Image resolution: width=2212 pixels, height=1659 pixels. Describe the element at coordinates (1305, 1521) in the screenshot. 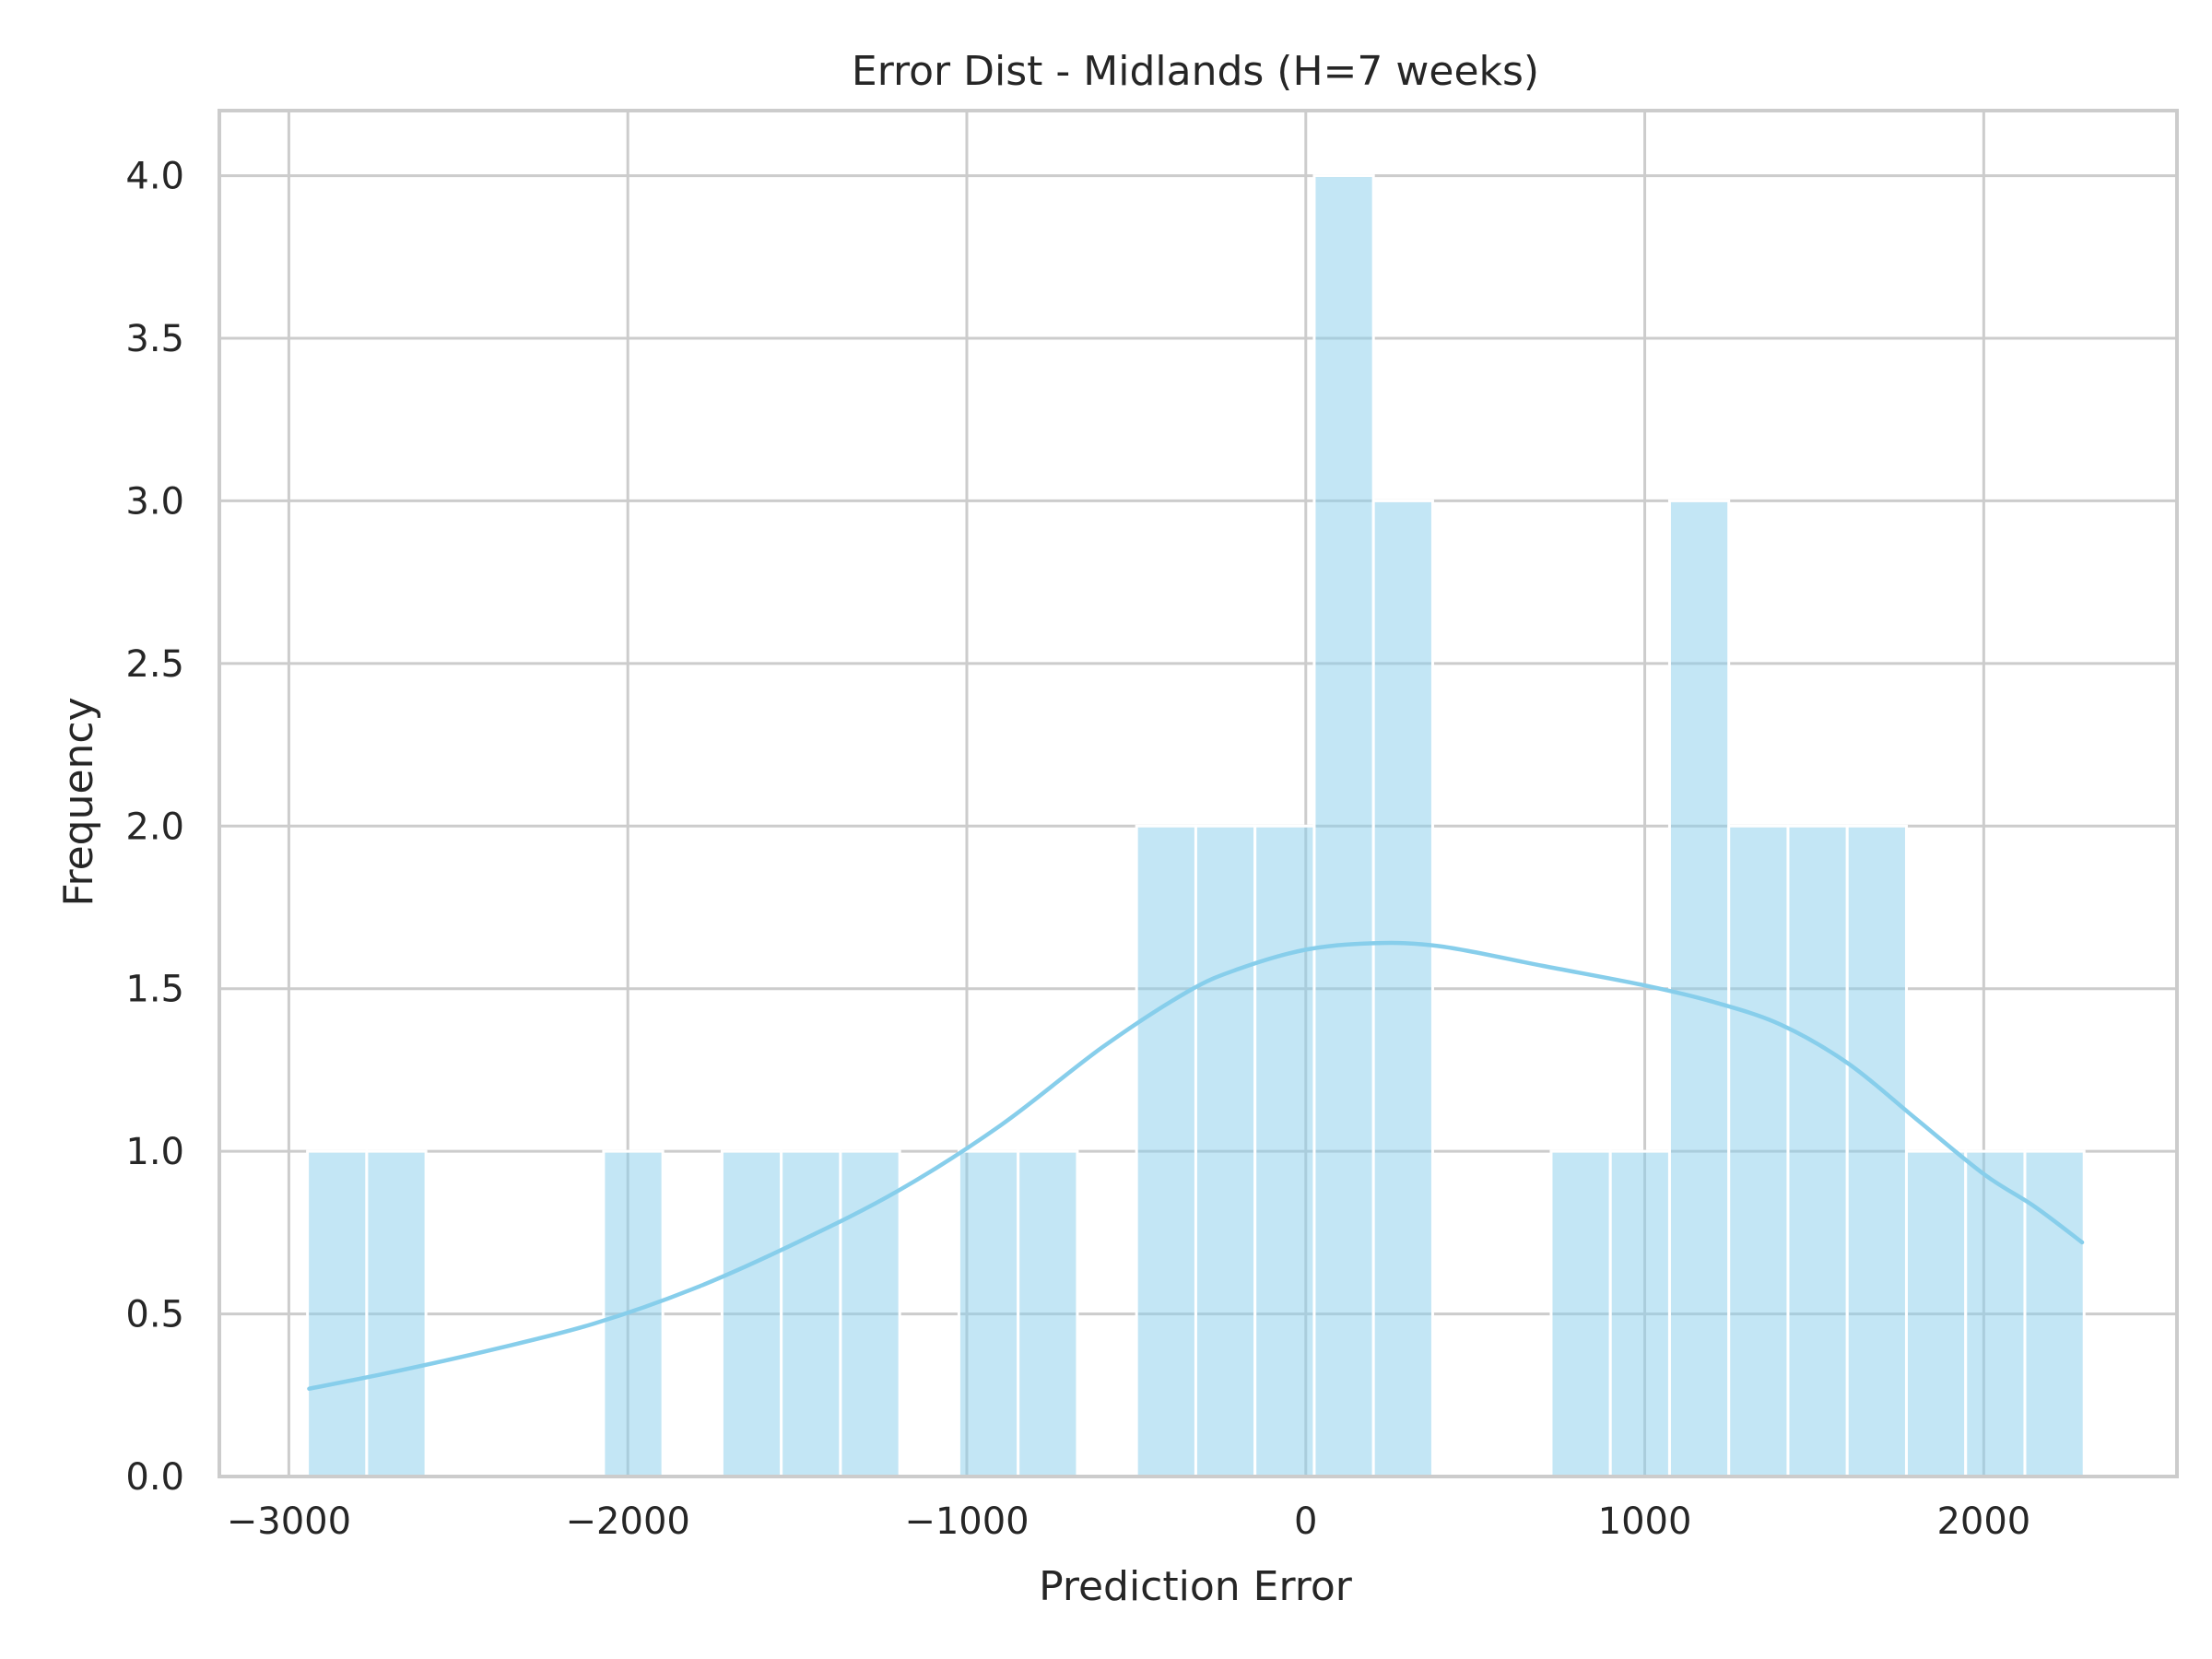

I see `x-tick-label: 0` at that location.